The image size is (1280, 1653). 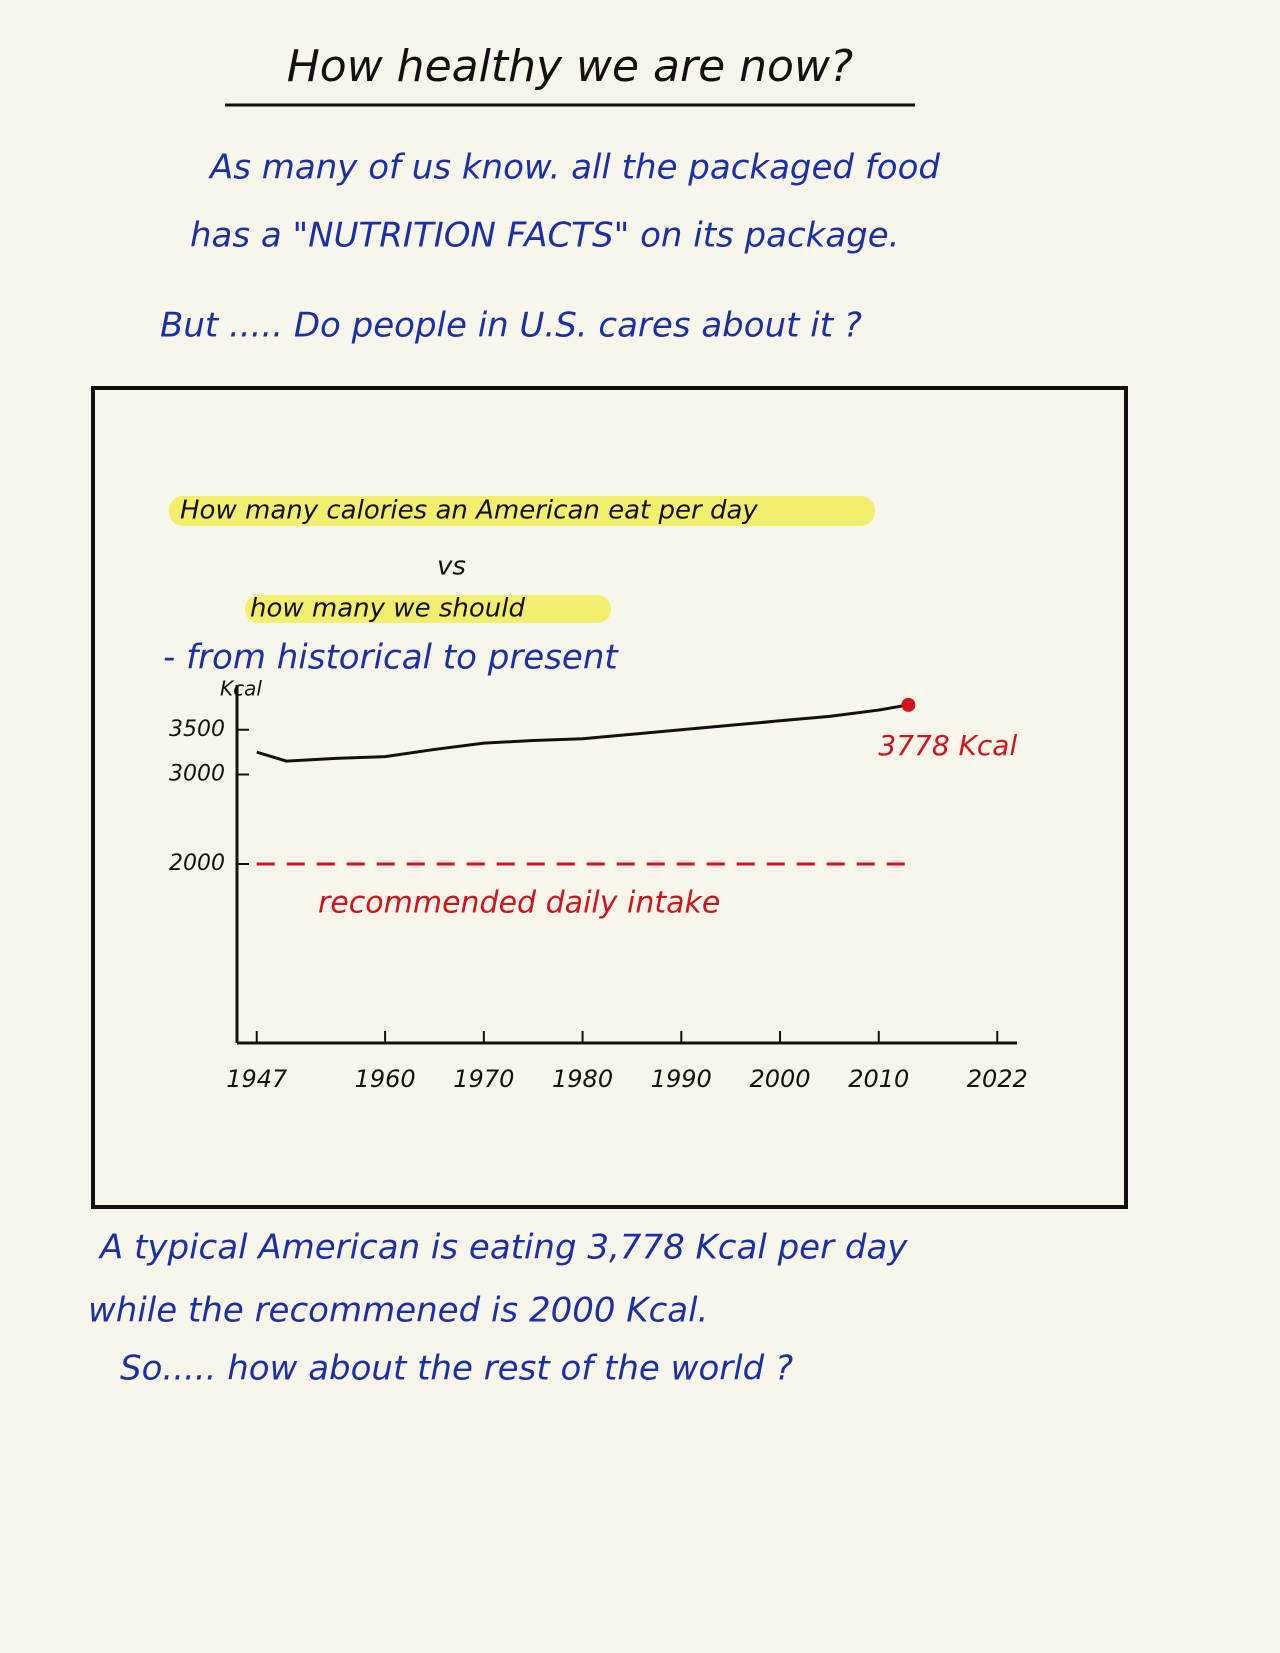 I want to click on y-tick-label: 3000, so click(x=197, y=774).